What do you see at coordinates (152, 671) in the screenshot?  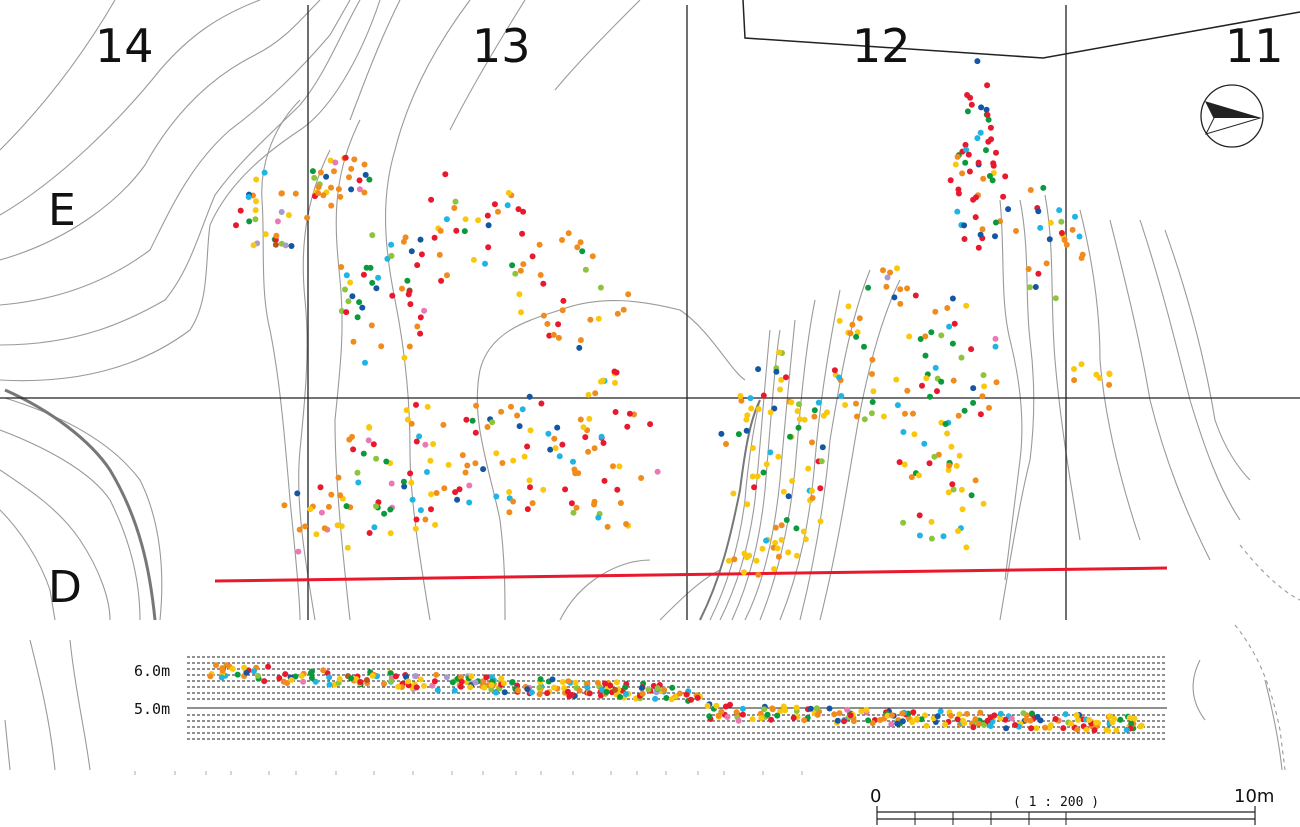 I see `elevation-label-6m: 6.0m` at bounding box center [152, 671].